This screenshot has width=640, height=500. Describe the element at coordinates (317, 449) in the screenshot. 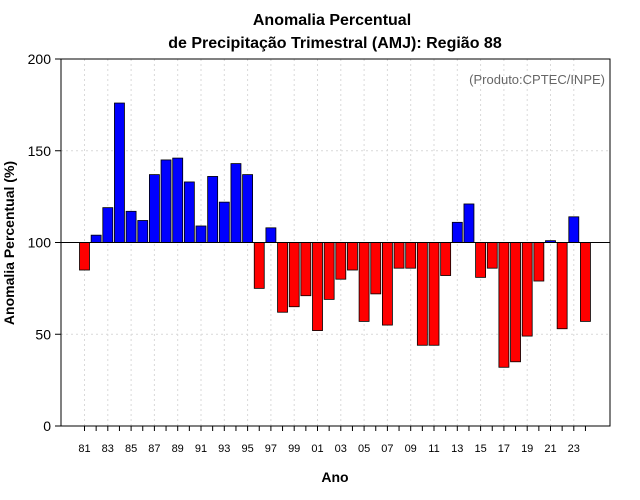

I see `x-tick-label: 01` at that location.